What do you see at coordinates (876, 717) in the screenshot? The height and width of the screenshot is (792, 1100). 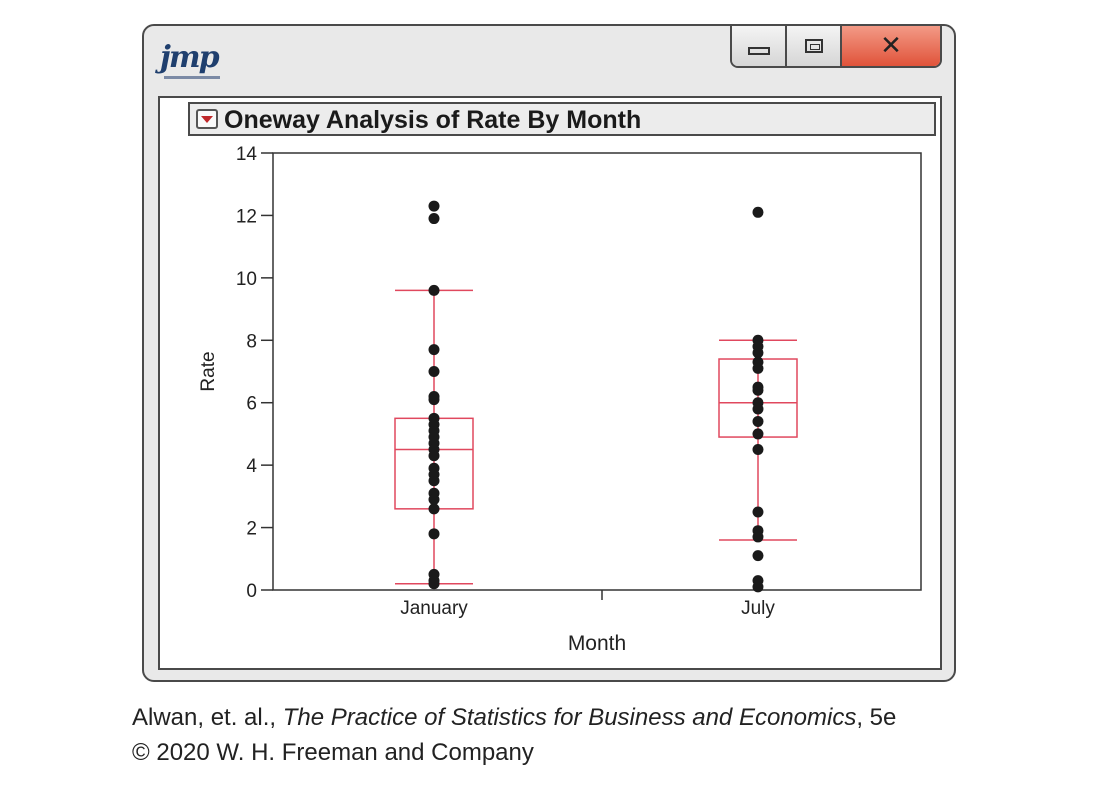 I see `credit-edition: , 5e` at bounding box center [876, 717].